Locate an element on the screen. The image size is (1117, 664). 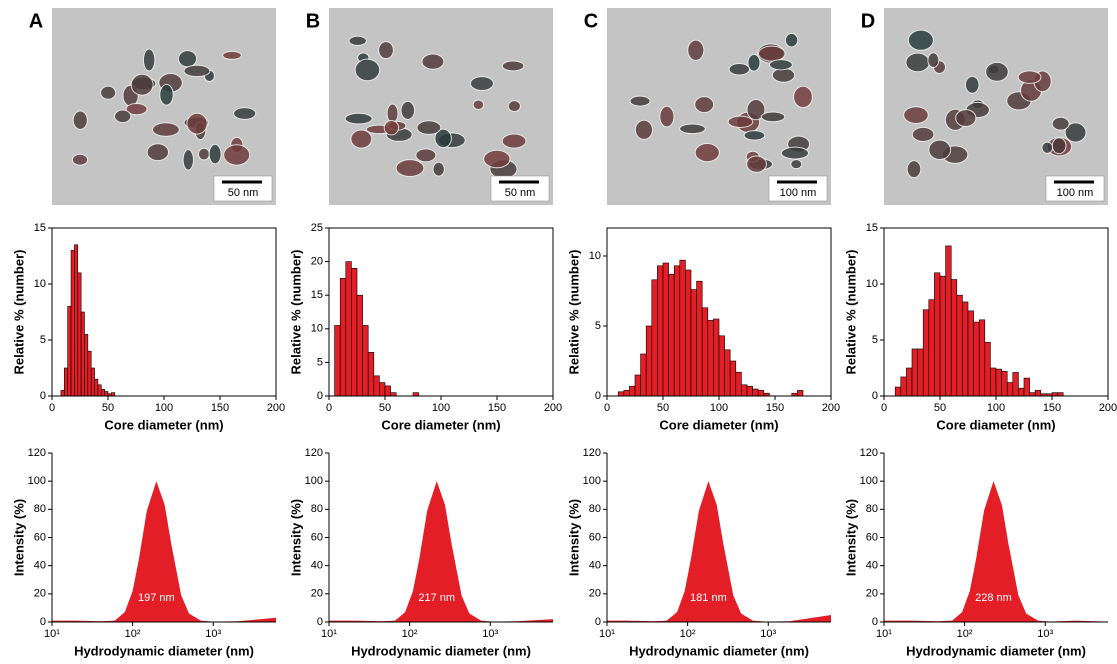
scale-bar-label: 50 nm is located at coordinates (243, 193).